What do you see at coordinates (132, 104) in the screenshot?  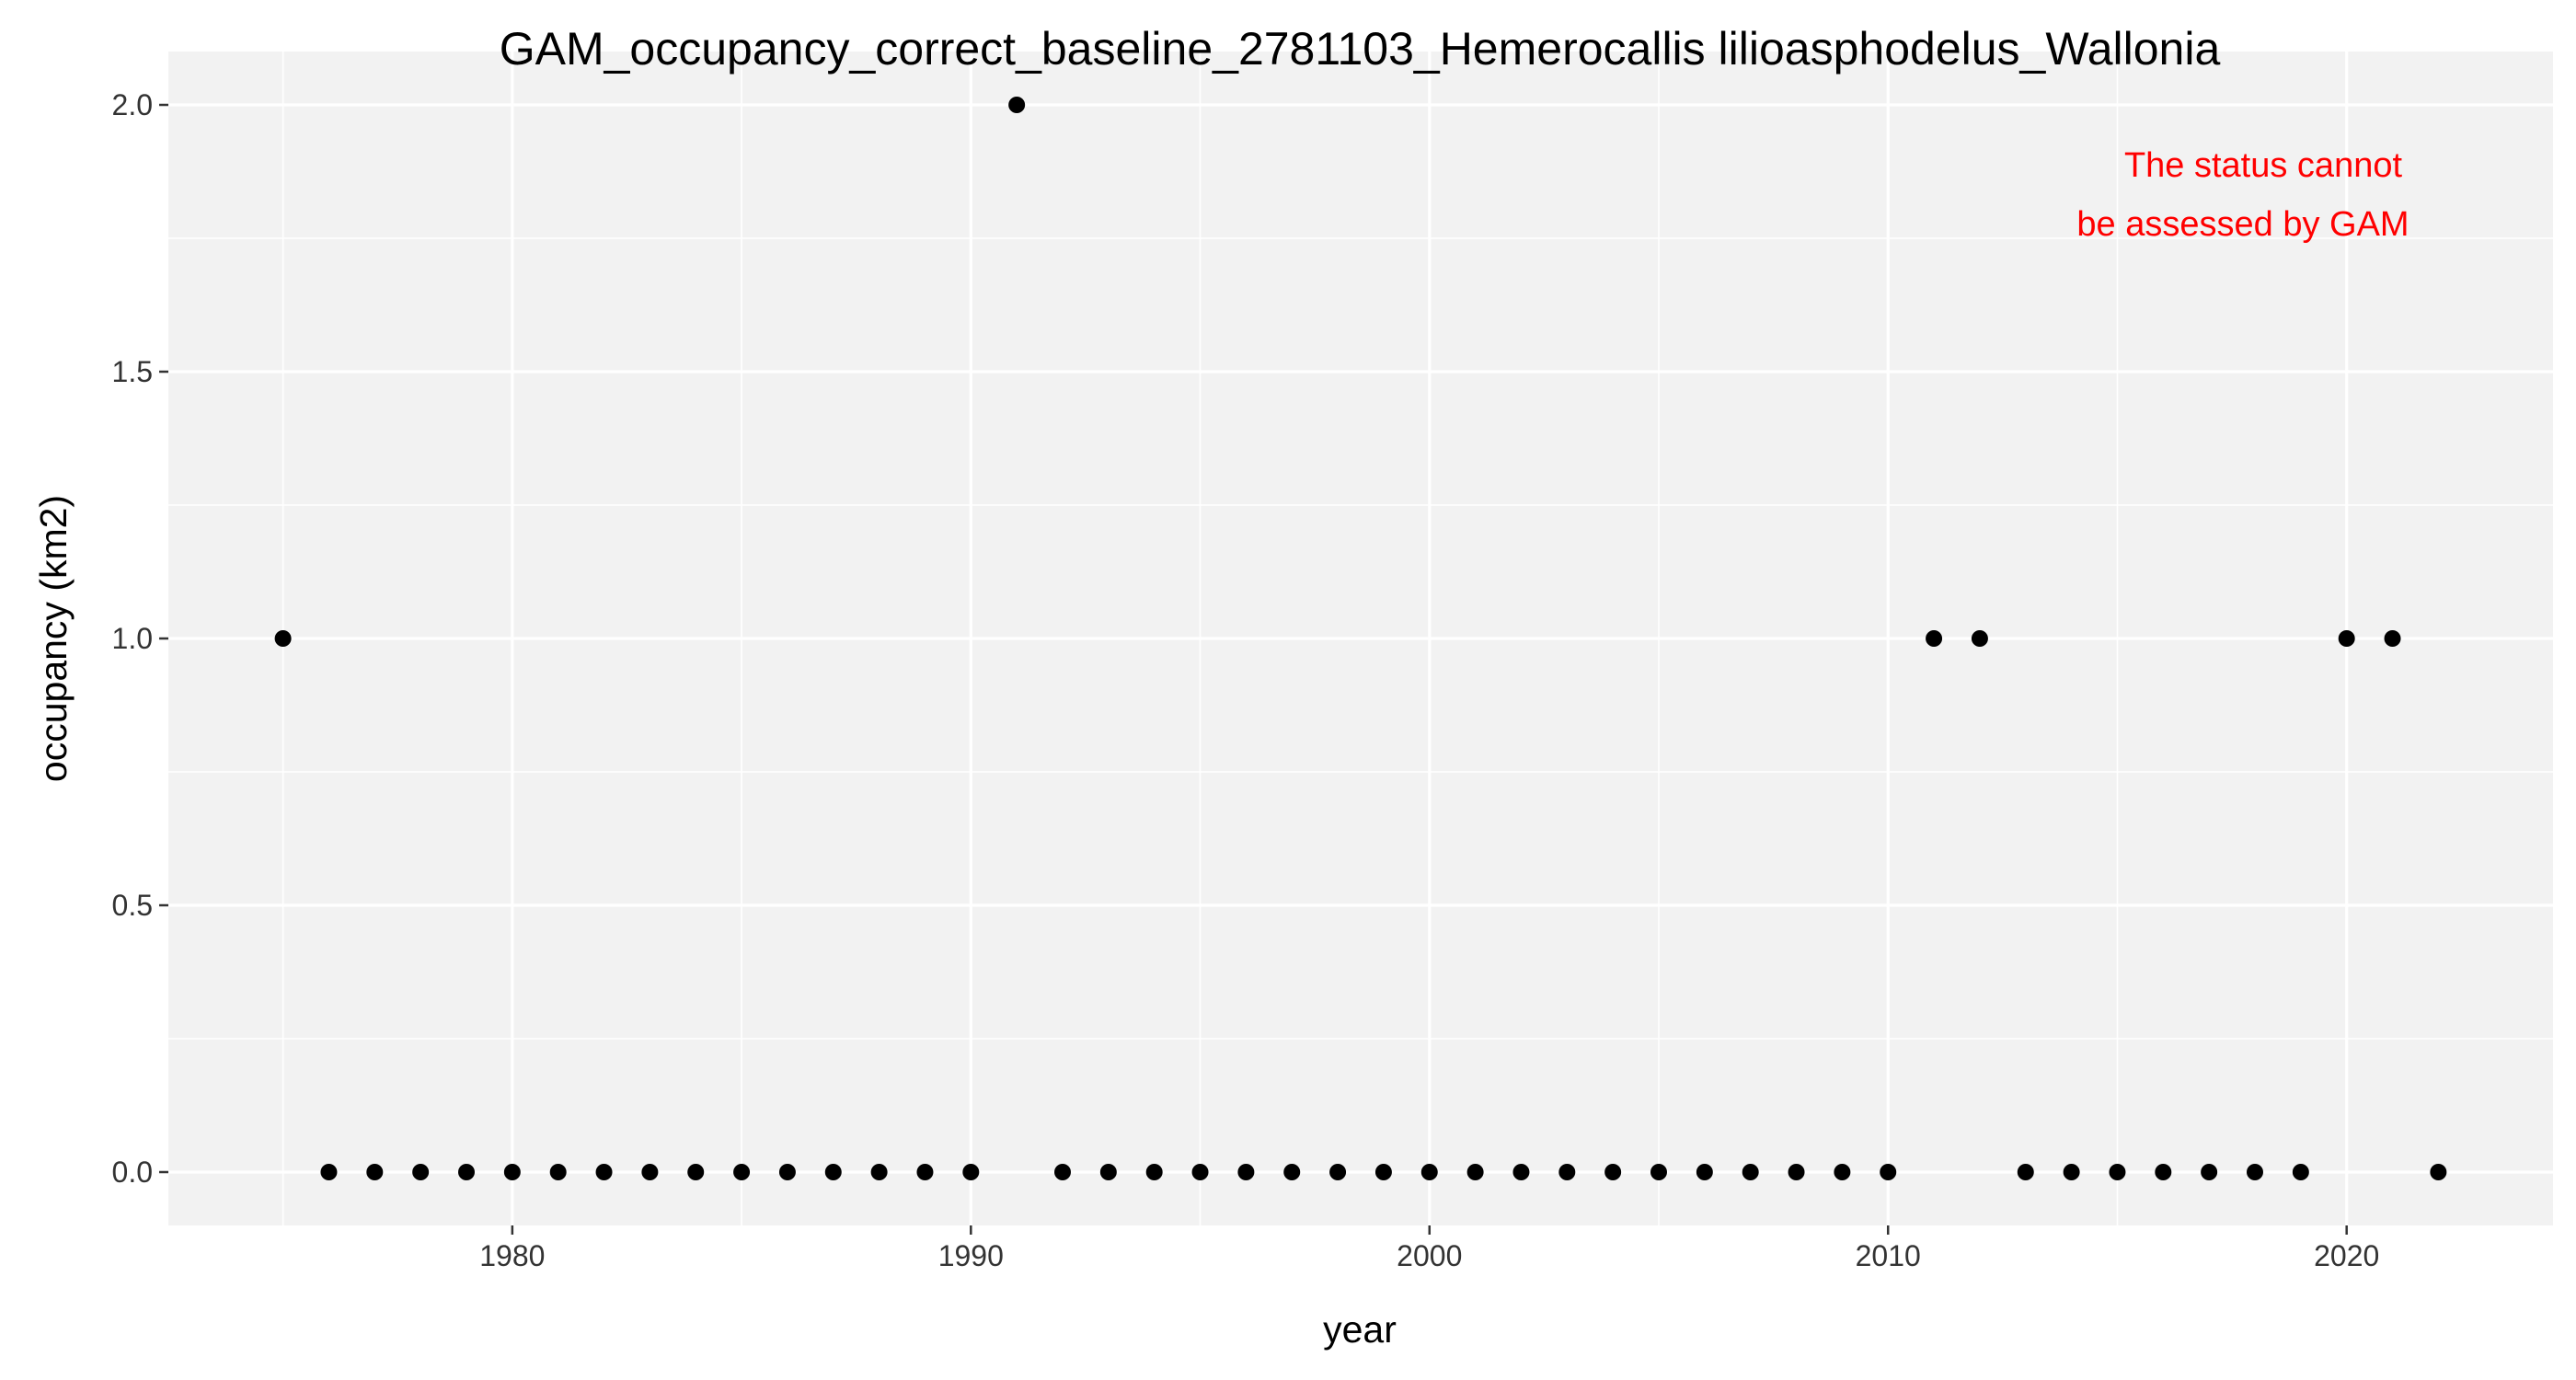 I see `y-tick-label: 2.0` at bounding box center [132, 104].